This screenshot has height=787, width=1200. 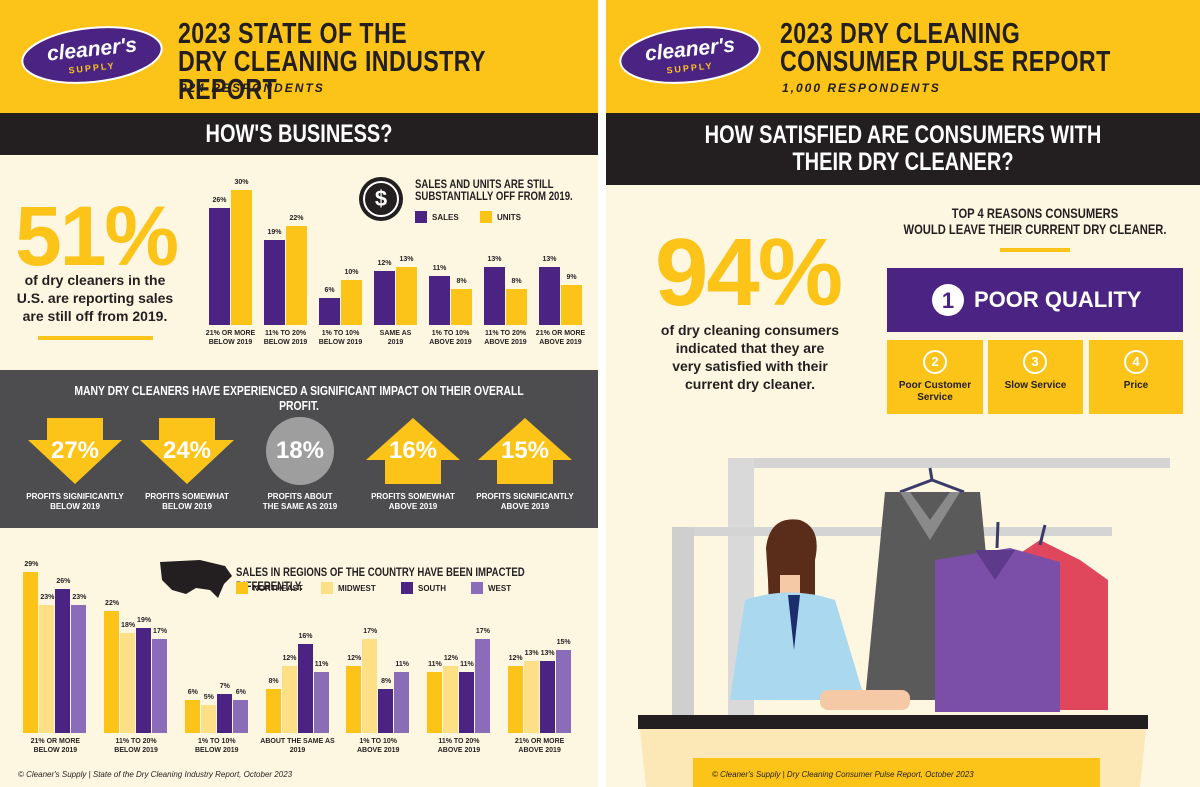 What do you see at coordinates (861, 88) in the screenshot?
I see `respondents: 1,000 RESPONDENTS` at bounding box center [861, 88].